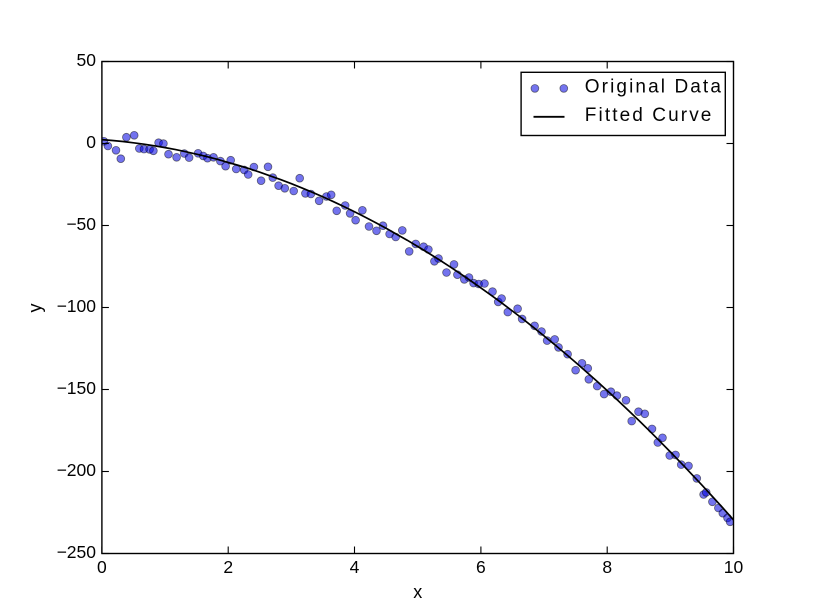 The width and height of the screenshot is (815, 615). What do you see at coordinates (77, 552) in the screenshot?
I see `svg-text: −250` at bounding box center [77, 552].